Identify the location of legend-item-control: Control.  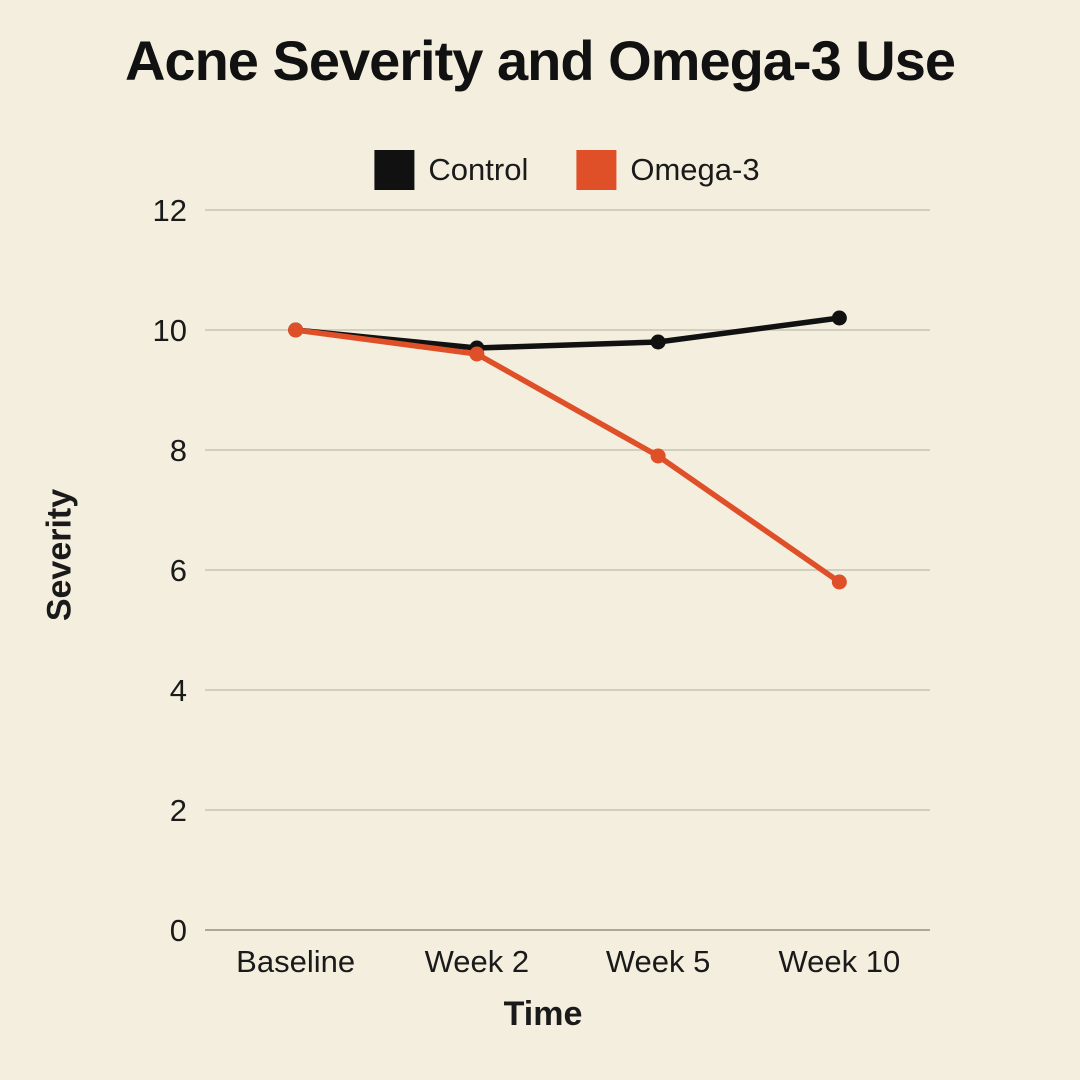
(451, 170).